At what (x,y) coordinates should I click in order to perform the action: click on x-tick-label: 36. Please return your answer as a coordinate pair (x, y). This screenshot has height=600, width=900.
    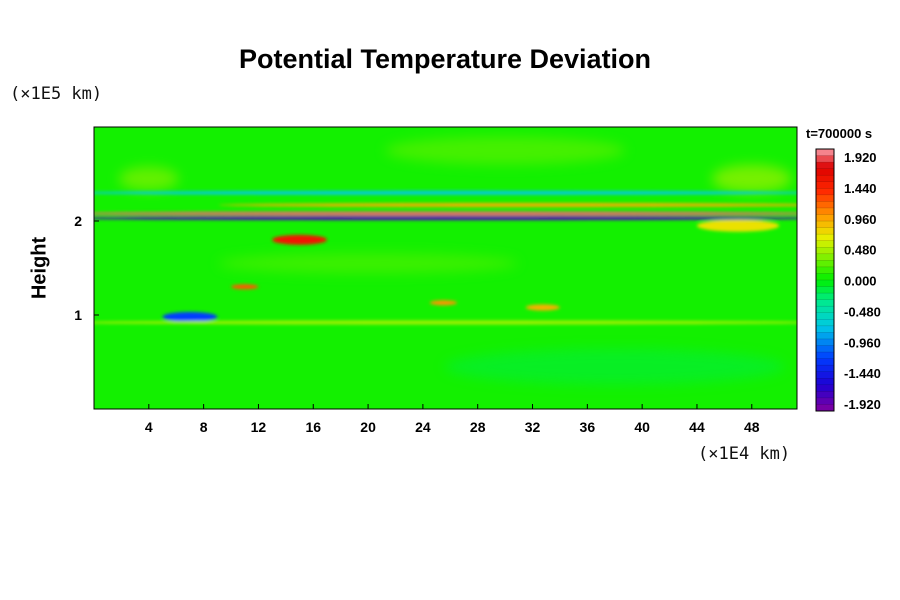
    Looking at the image, I should click on (588, 427).